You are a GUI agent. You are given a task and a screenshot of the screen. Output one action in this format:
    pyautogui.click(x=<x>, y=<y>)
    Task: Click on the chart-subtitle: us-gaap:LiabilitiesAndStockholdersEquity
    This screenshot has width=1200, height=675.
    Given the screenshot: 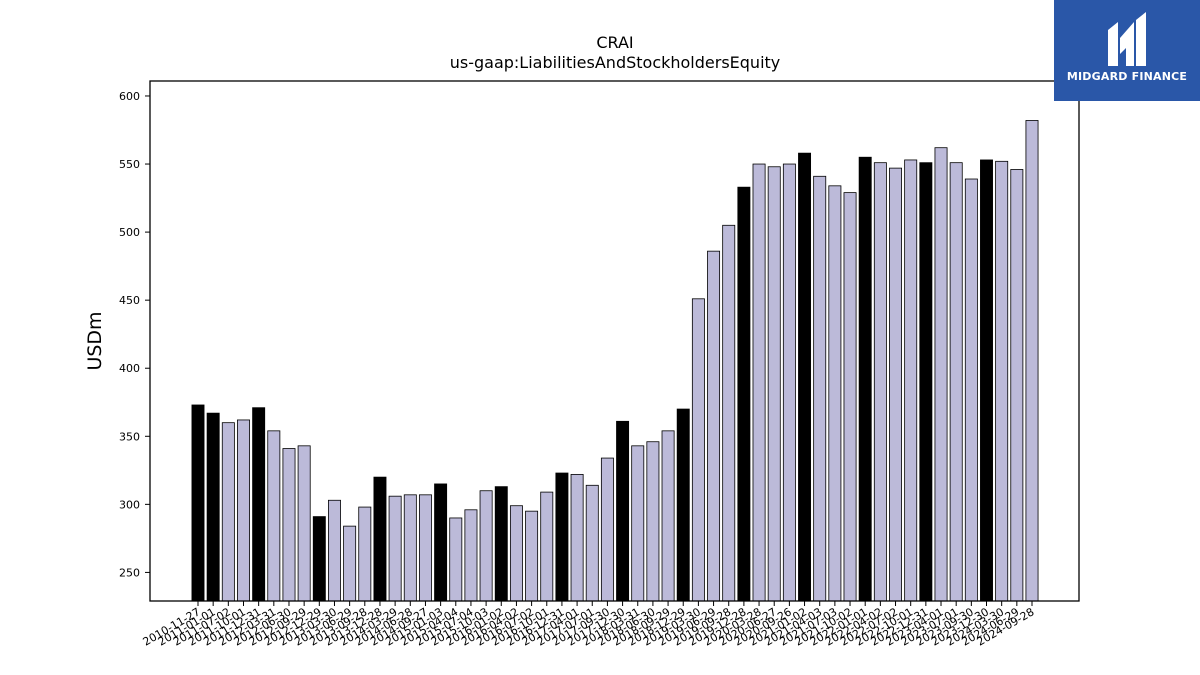 What is the action you would take?
    pyautogui.click(x=615, y=62)
    